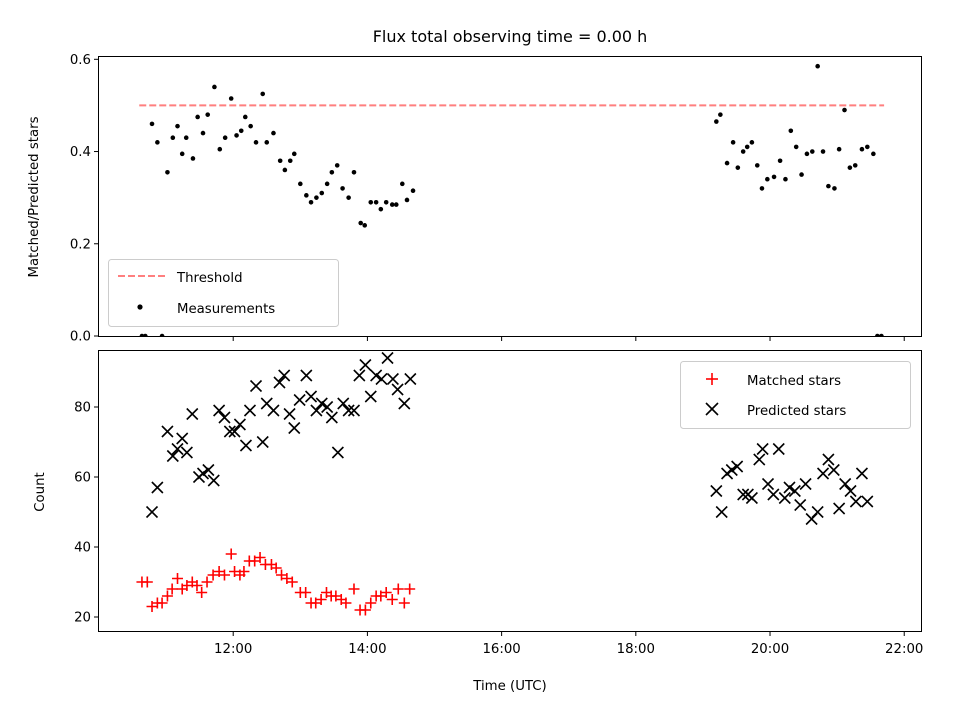 This screenshot has width=960, height=720. What do you see at coordinates (86, 513) in the screenshot?
I see `bottom-y-axis: 20 40 60 80` at bounding box center [86, 513].